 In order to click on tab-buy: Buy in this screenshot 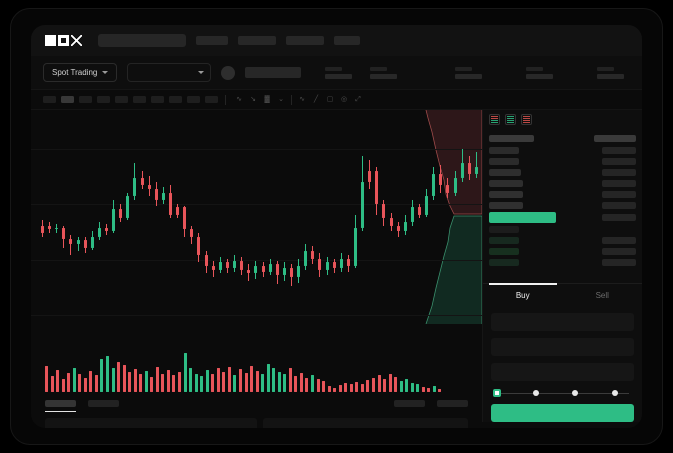, I will do `click(523, 295)`.